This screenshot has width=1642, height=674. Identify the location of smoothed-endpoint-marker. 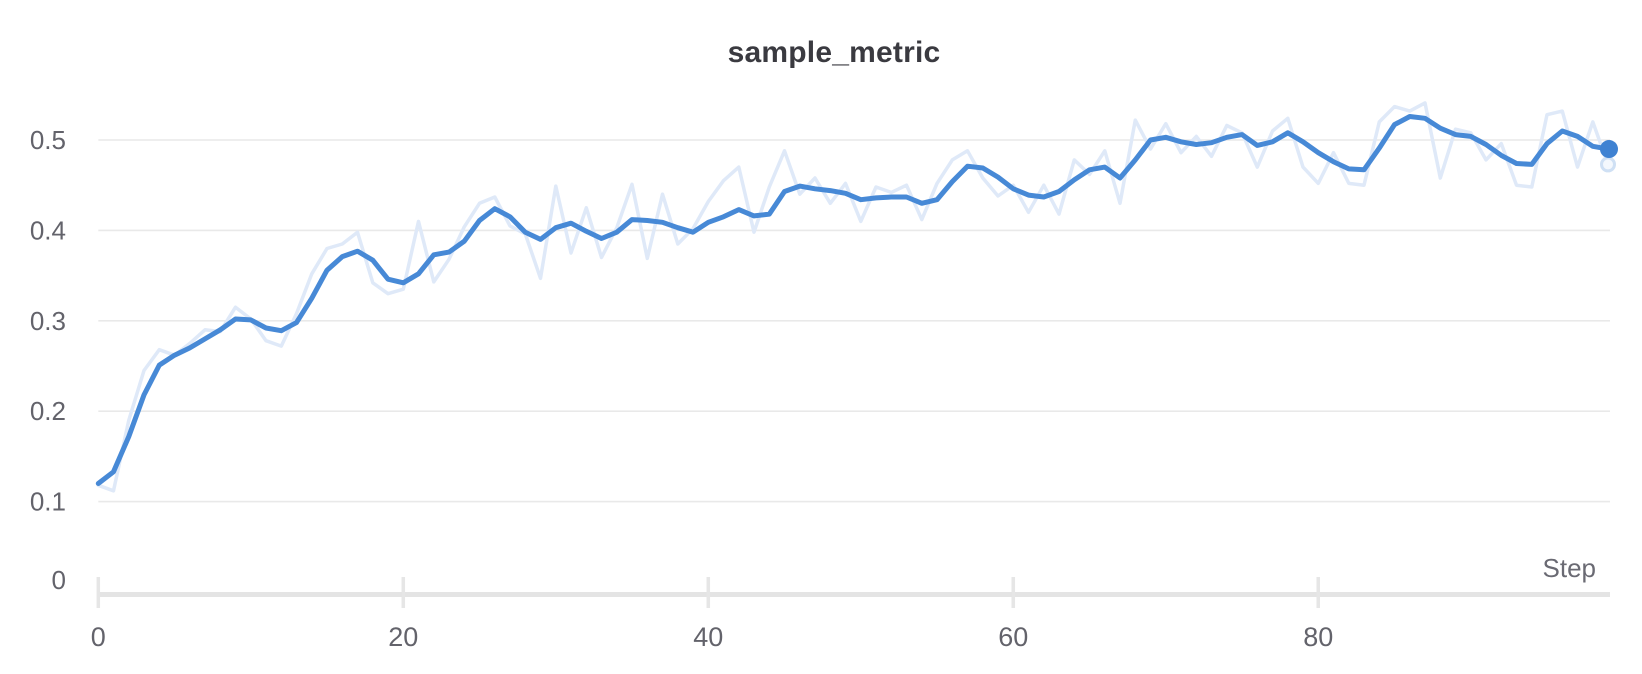
(1609, 149).